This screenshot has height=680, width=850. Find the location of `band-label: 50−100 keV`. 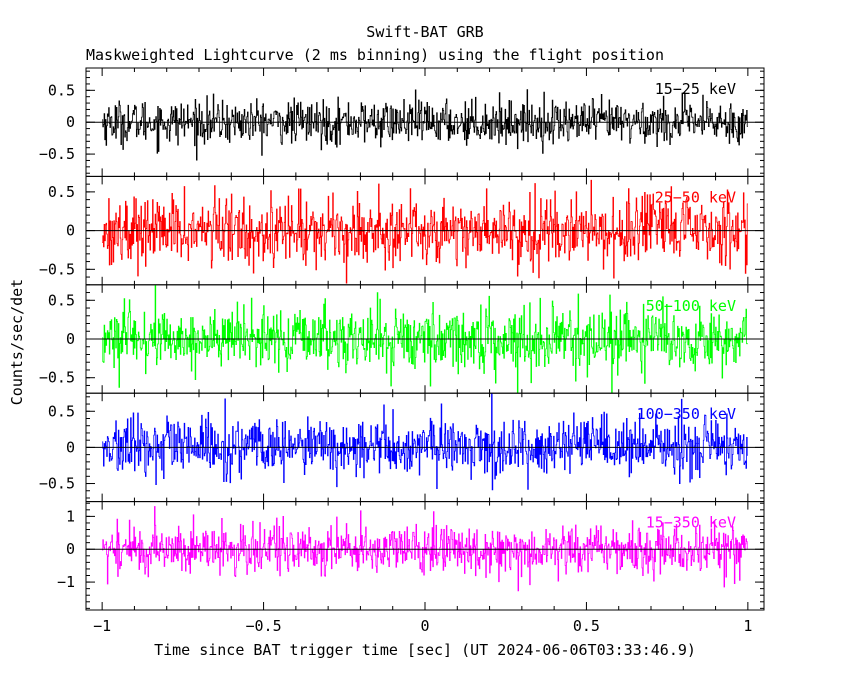

band-label: 50−100 keV is located at coordinates (691, 306).